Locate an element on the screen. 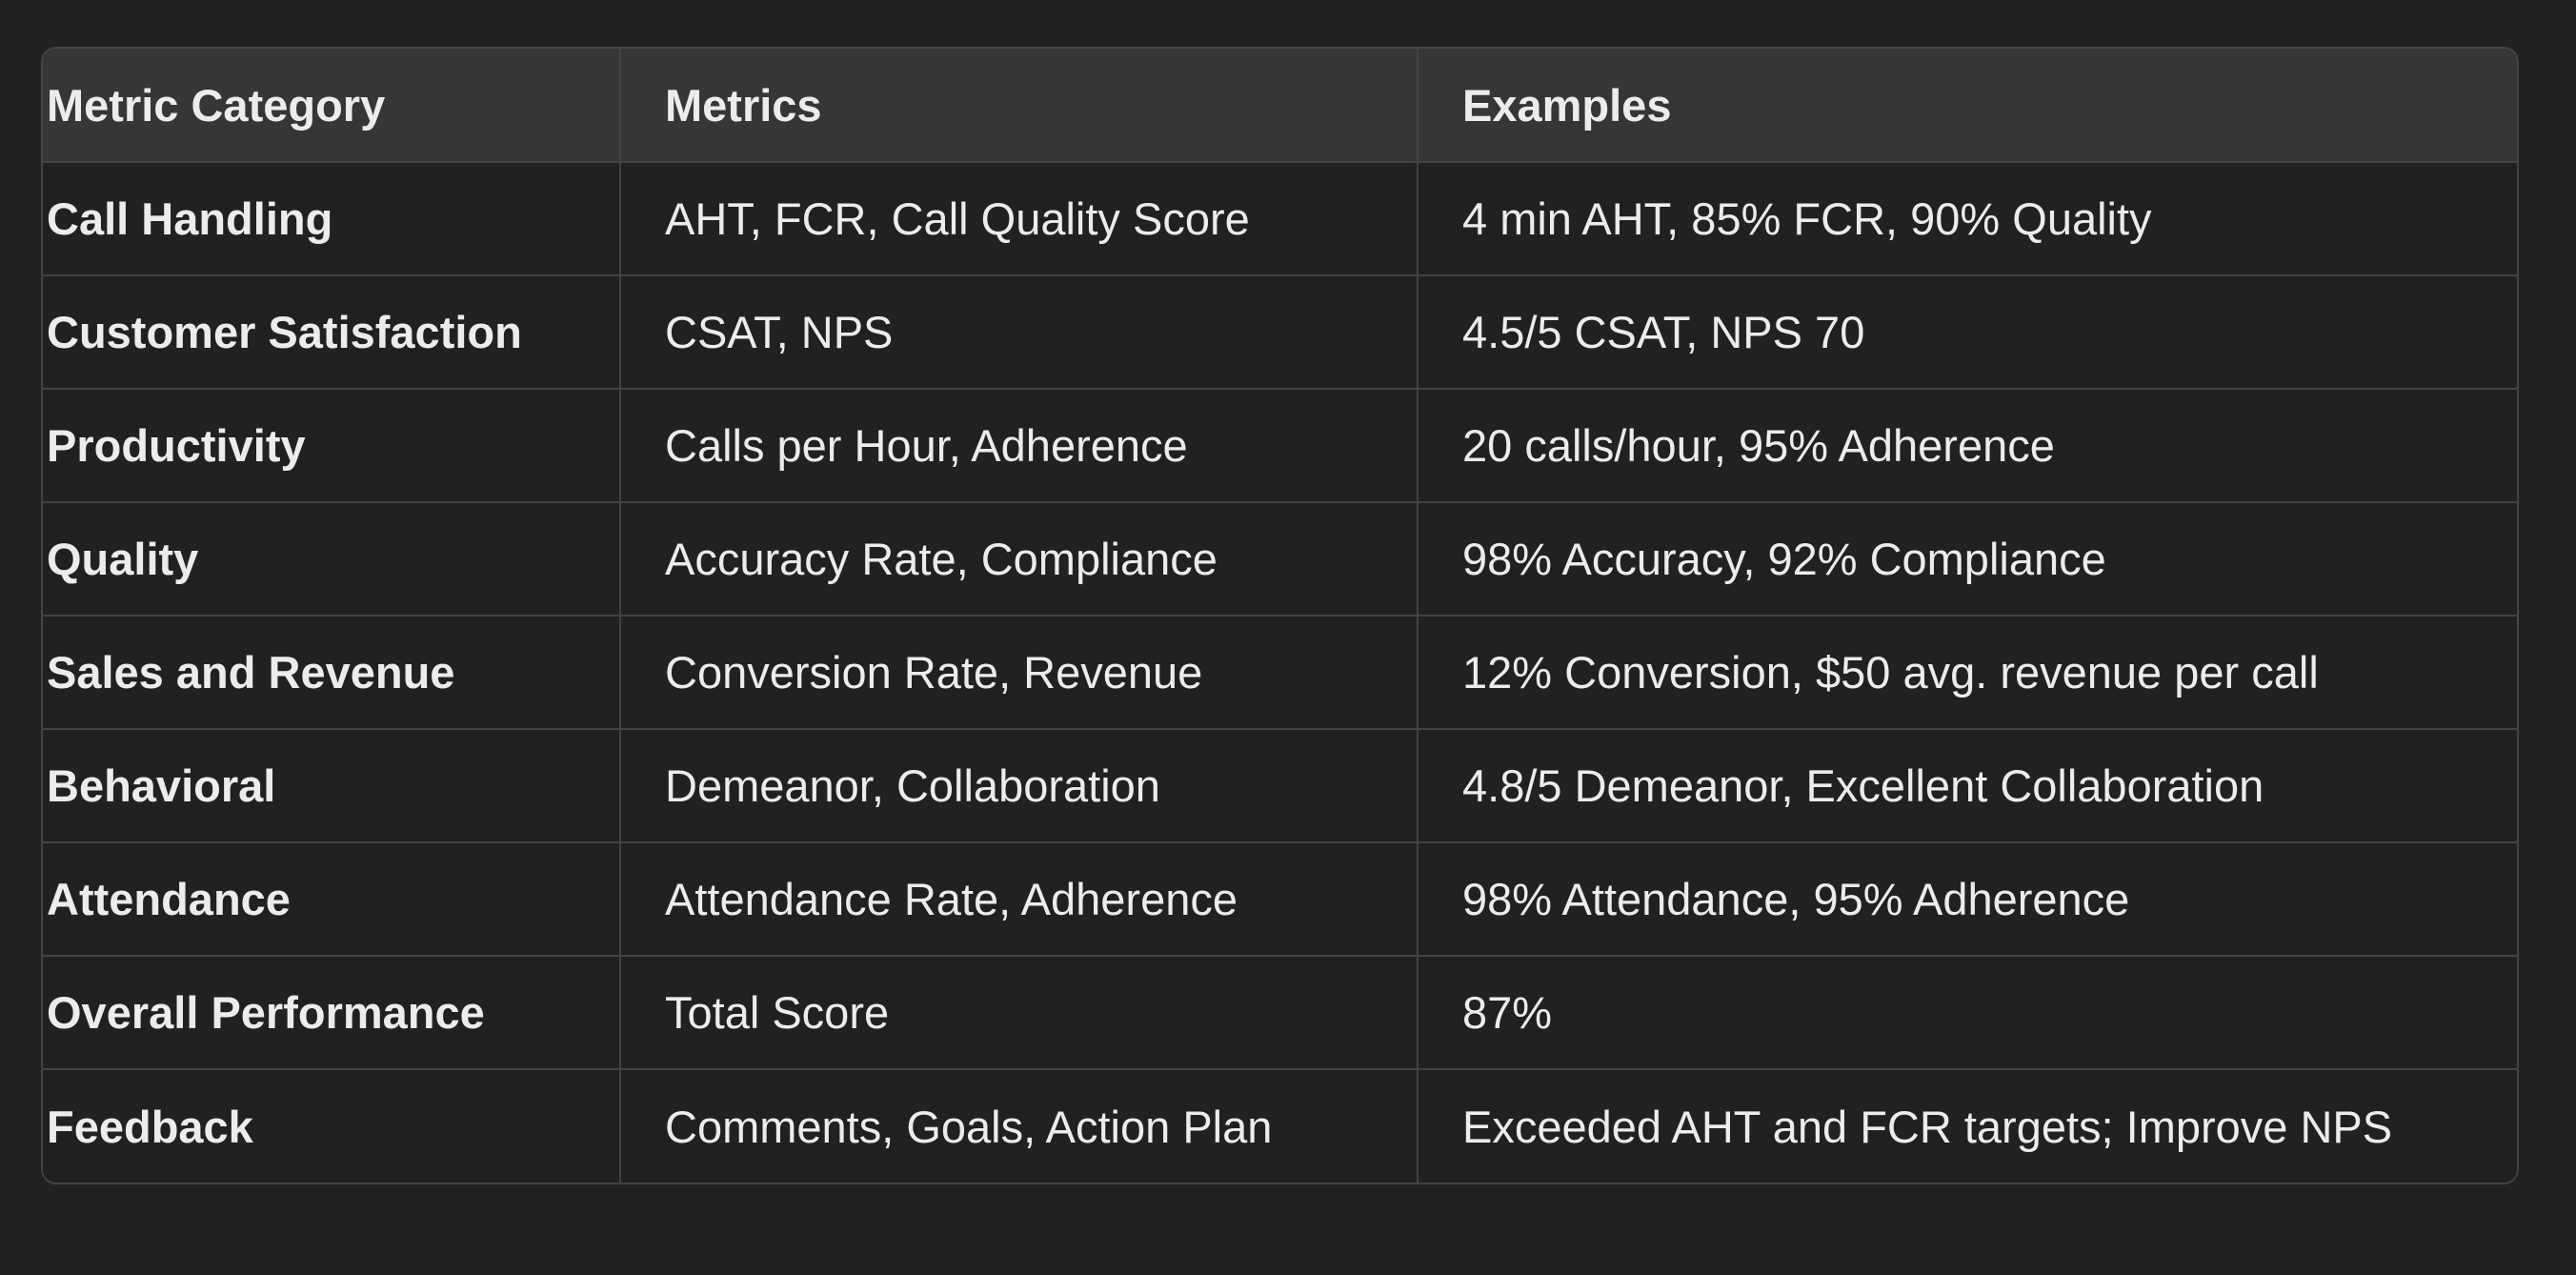  table-row: Overall Performance Total Score 87% is located at coordinates (1280, 1013).